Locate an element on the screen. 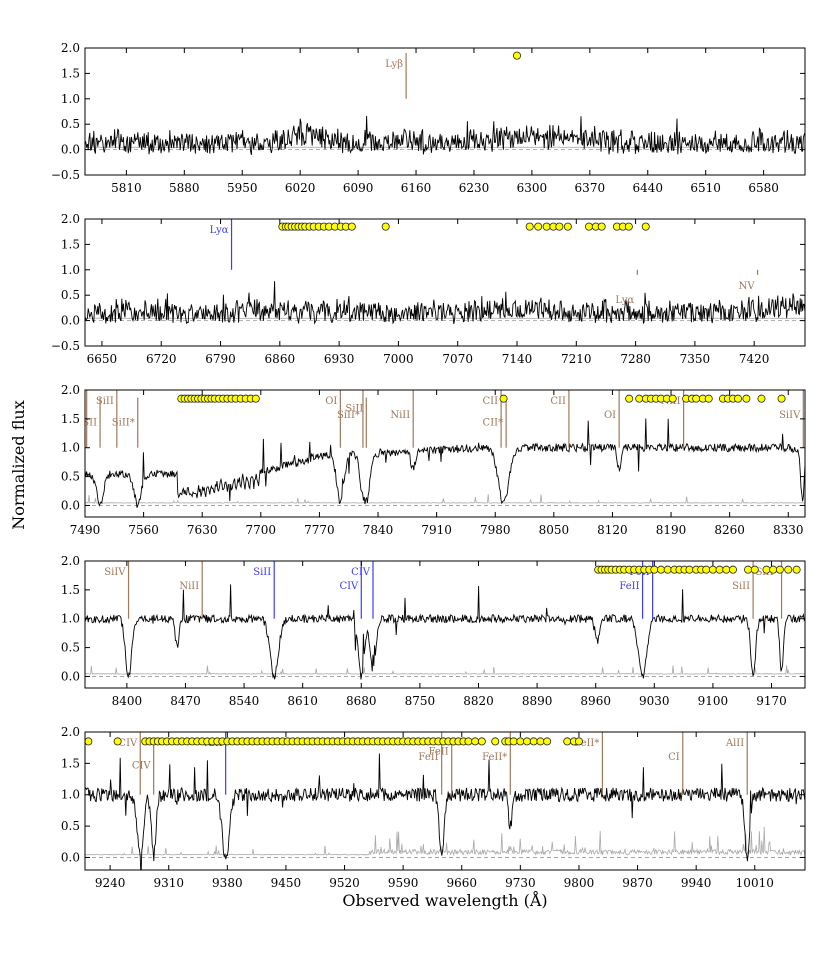 The image size is (830, 969). x-tick-label-3-4: 7700 is located at coordinates (261, 530).